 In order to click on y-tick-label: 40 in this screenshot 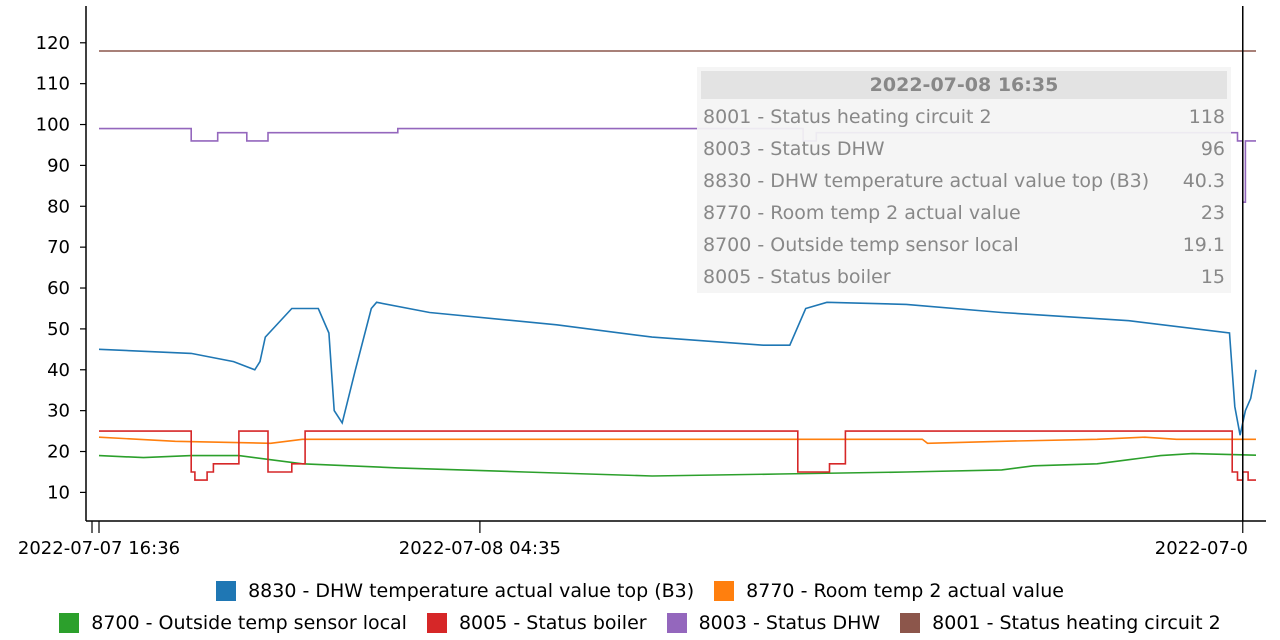, I will do `click(58, 370)`.